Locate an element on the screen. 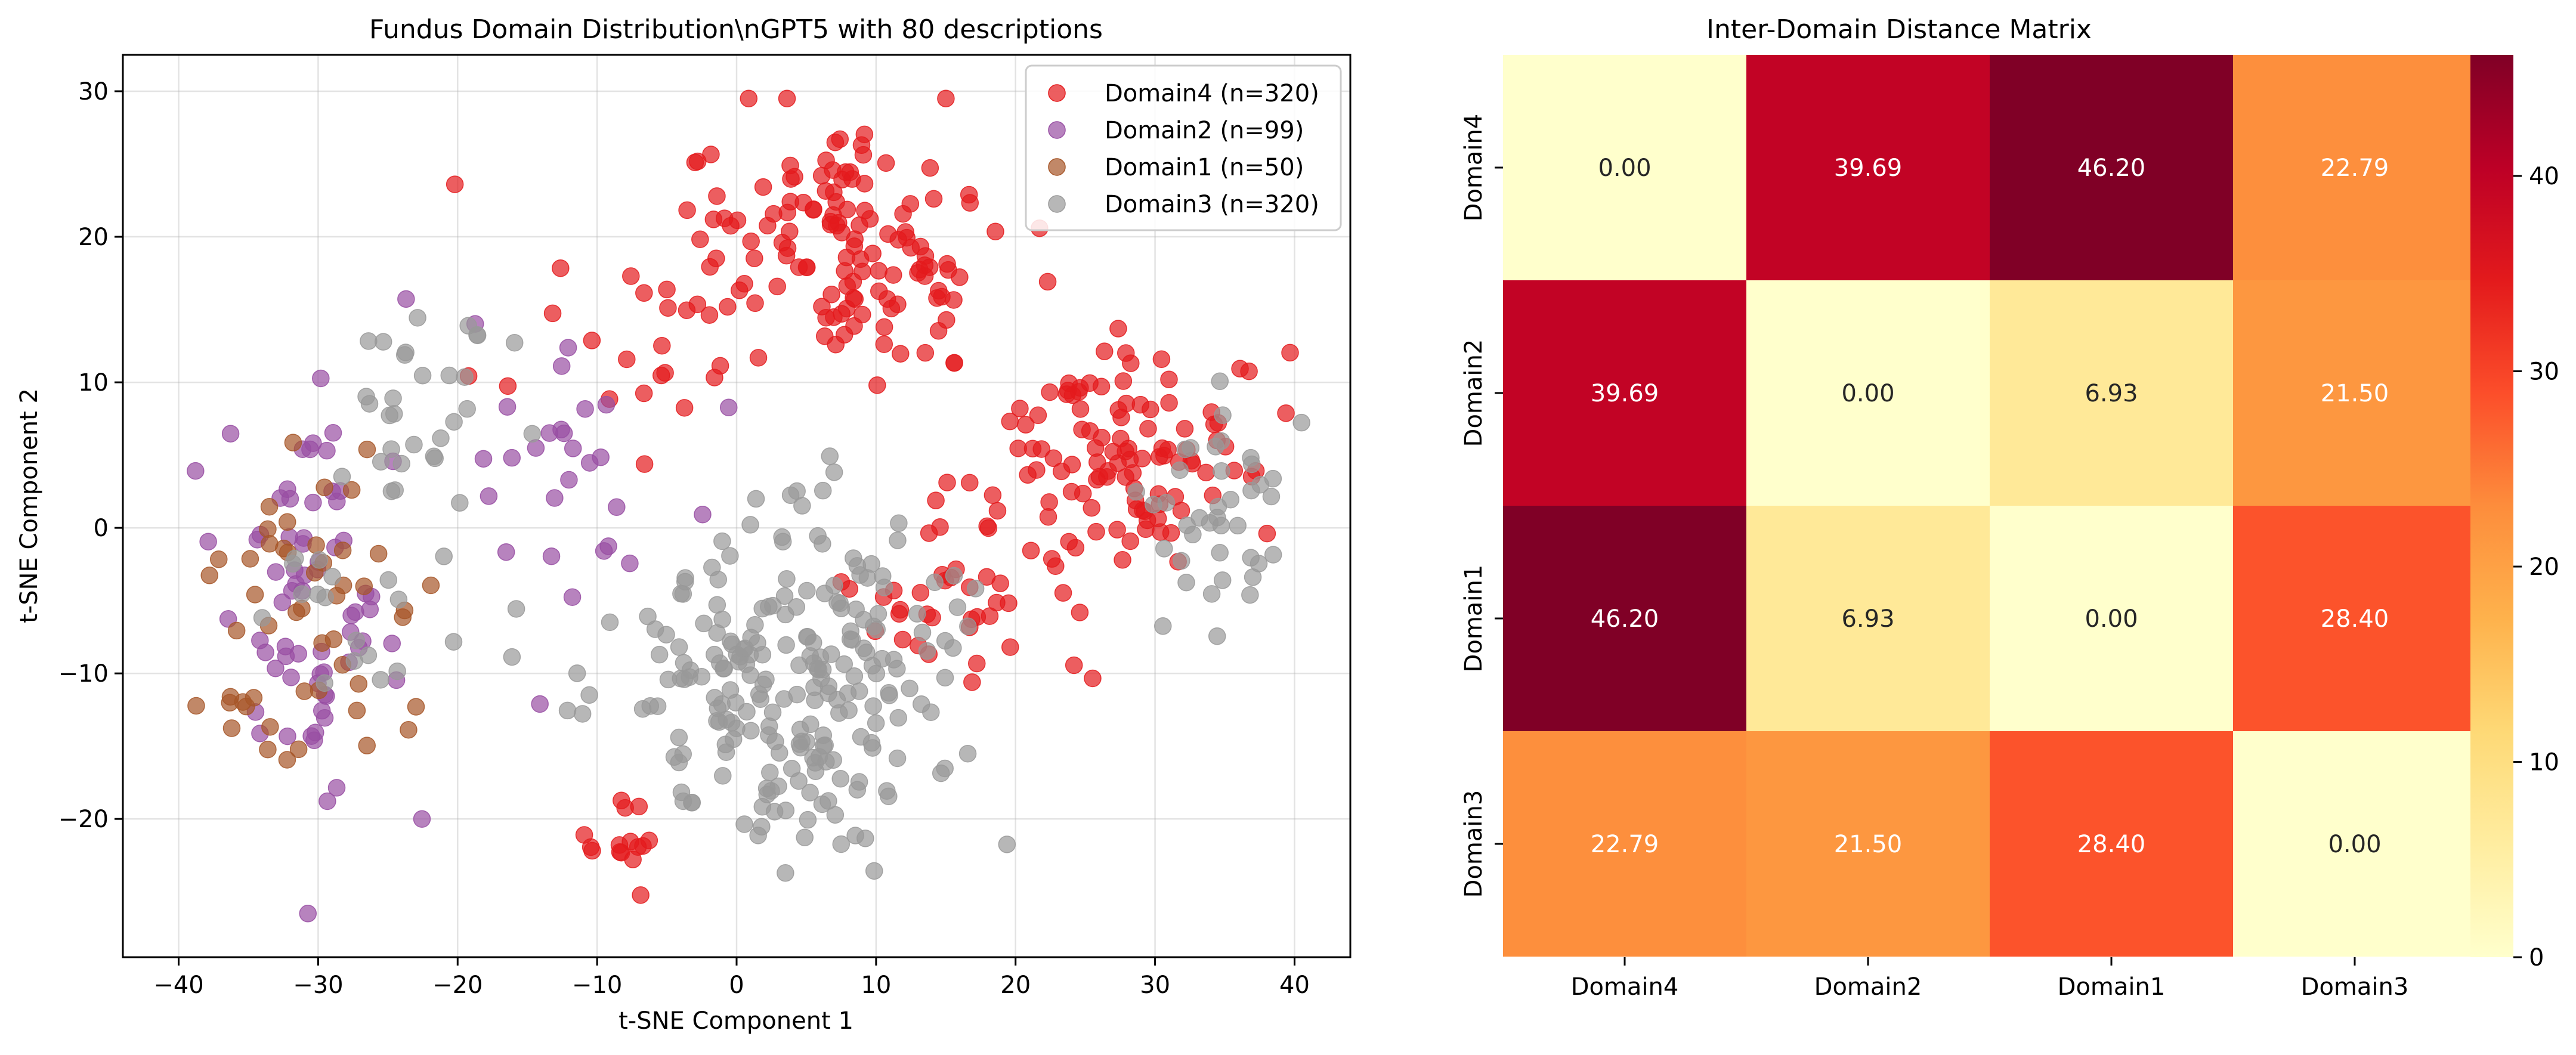 The height and width of the screenshot is (1055, 2576). x-tick-label: −40 is located at coordinates (178, 986).